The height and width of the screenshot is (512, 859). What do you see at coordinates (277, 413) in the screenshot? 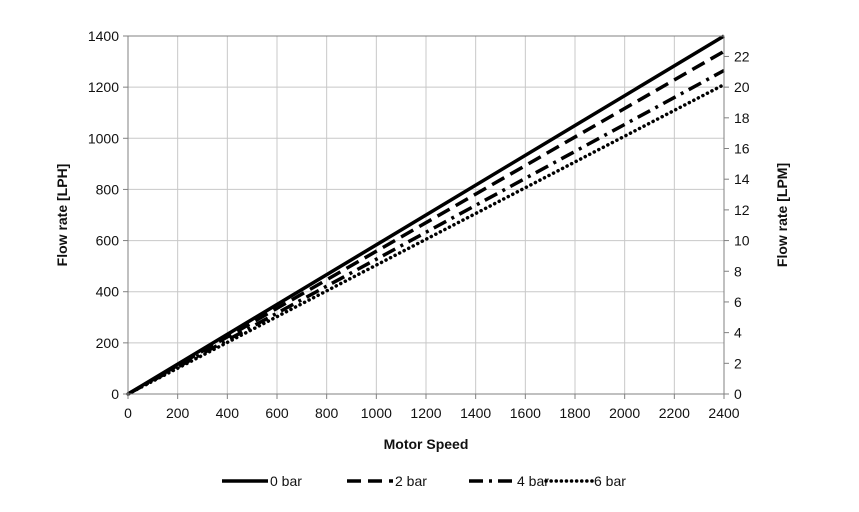
I see `x-tick-label: 600` at bounding box center [277, 413].